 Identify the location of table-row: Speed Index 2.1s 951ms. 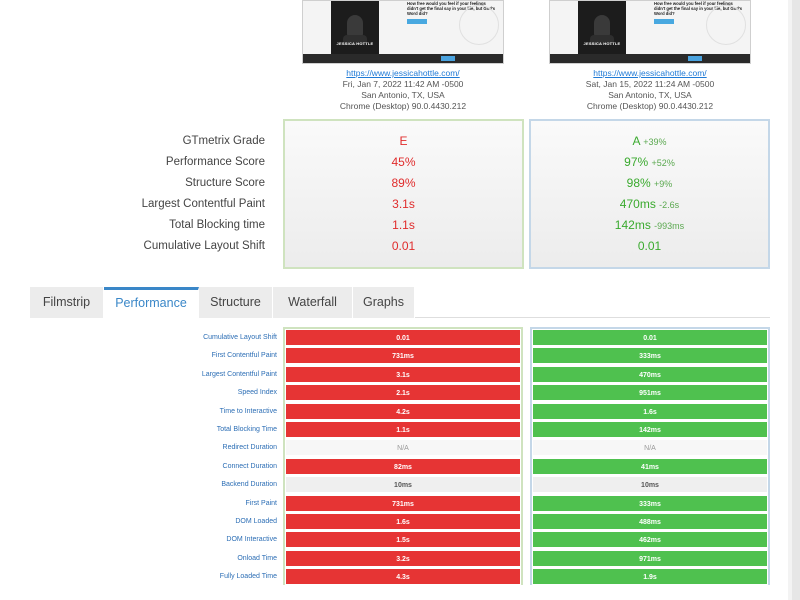
(400, 393).